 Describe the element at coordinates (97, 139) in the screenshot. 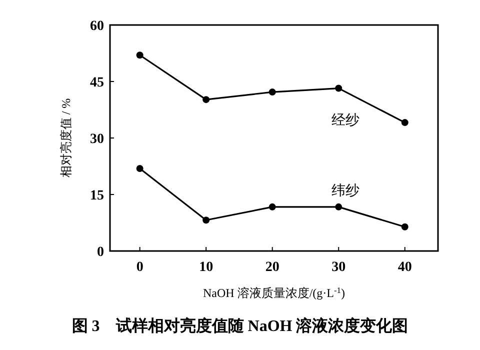

I see `y-tick-label: 30` at that location.